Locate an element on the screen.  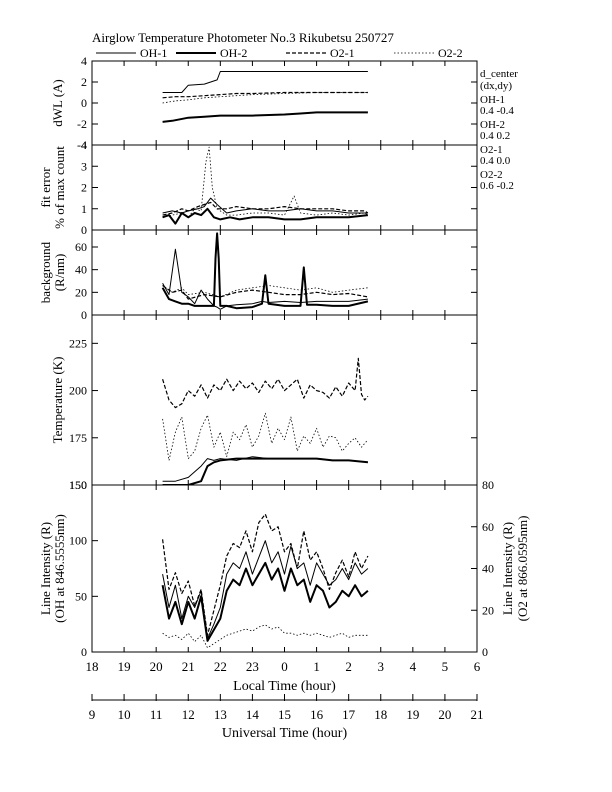
y-axis-title: dWL (A) is located at coordinates (57, 103).